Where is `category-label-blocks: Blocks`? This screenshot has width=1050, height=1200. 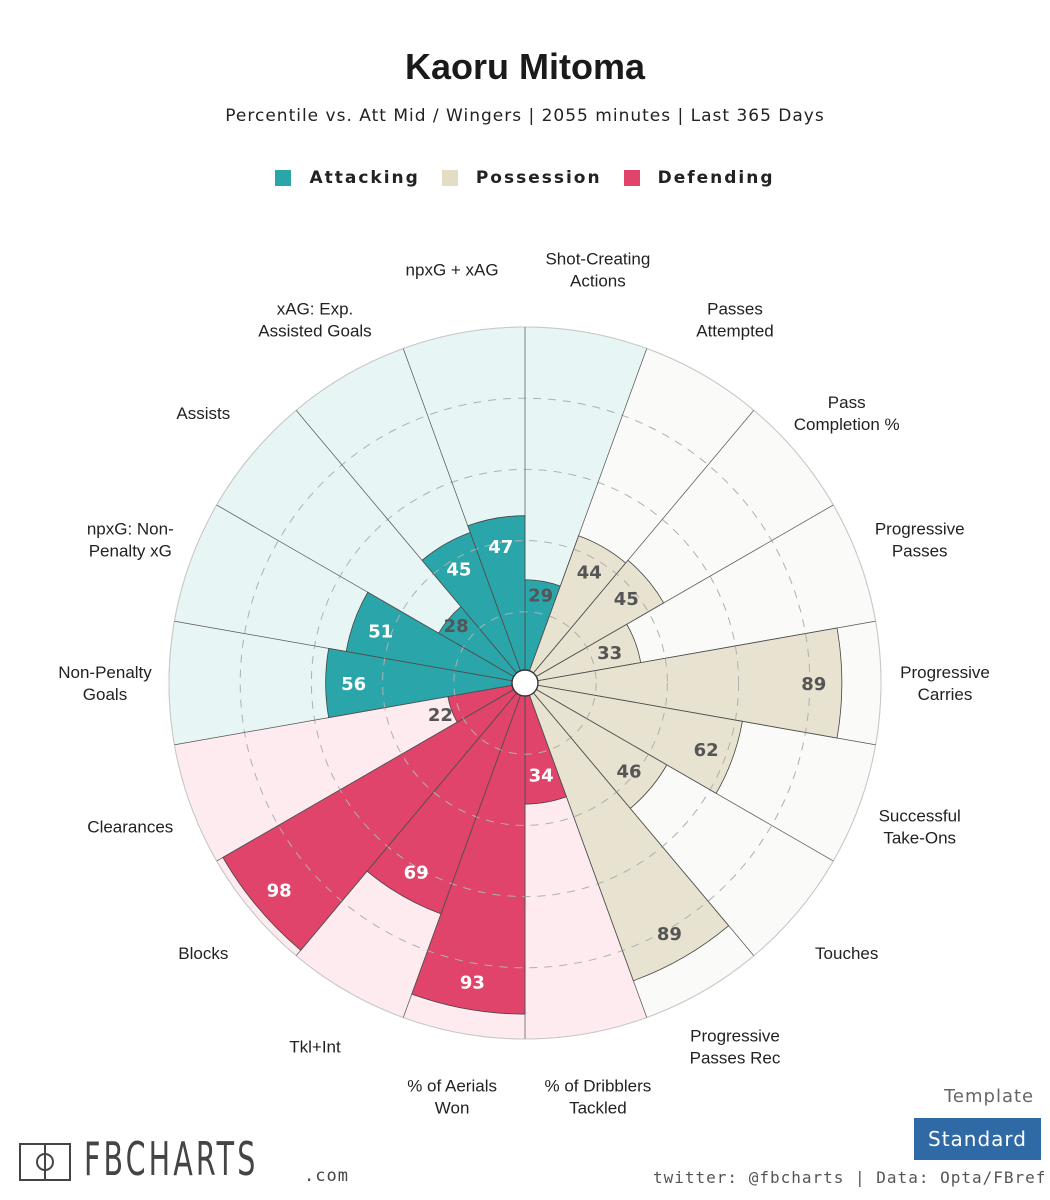 category-label-blocks: Blocks is located at coordinates (203, 953).